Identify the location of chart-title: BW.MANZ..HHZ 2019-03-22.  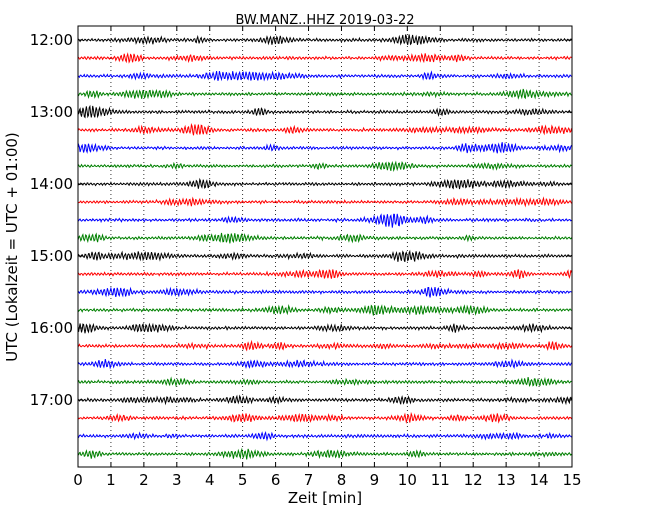
(324, 20).